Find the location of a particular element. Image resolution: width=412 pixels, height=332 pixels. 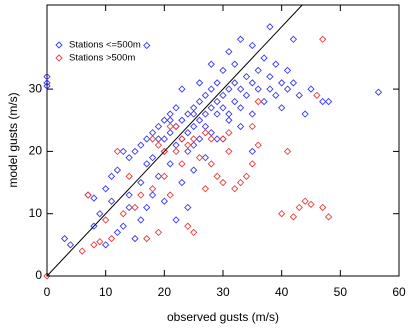

x-tick-label: 40 is located at coordinates (282, 292).